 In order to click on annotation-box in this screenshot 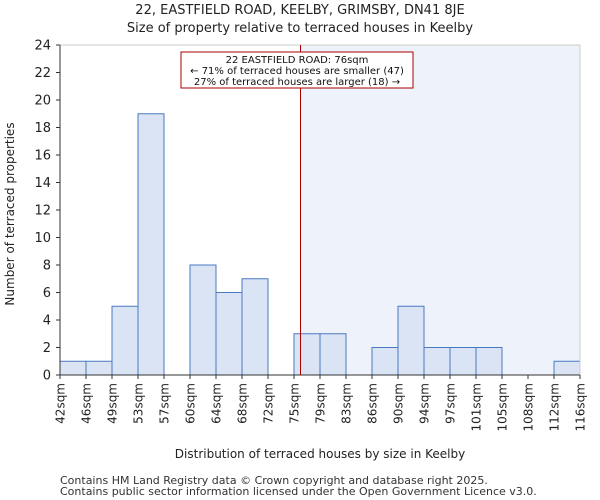, I will do `click(297, 70)`.